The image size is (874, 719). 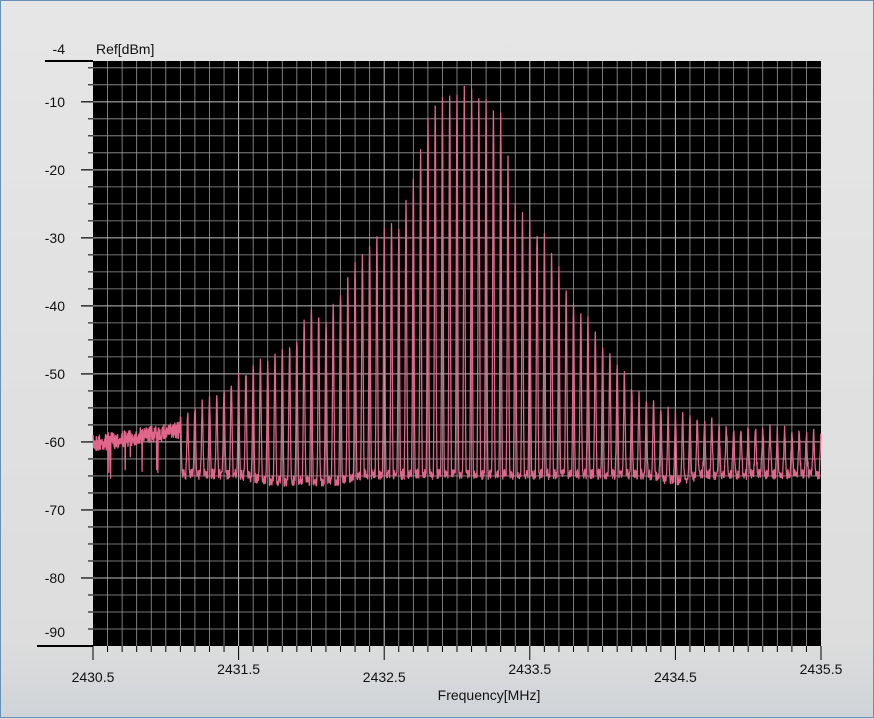 I want to click on x-tick-label: 2430.5, so click(x=93, y=677).